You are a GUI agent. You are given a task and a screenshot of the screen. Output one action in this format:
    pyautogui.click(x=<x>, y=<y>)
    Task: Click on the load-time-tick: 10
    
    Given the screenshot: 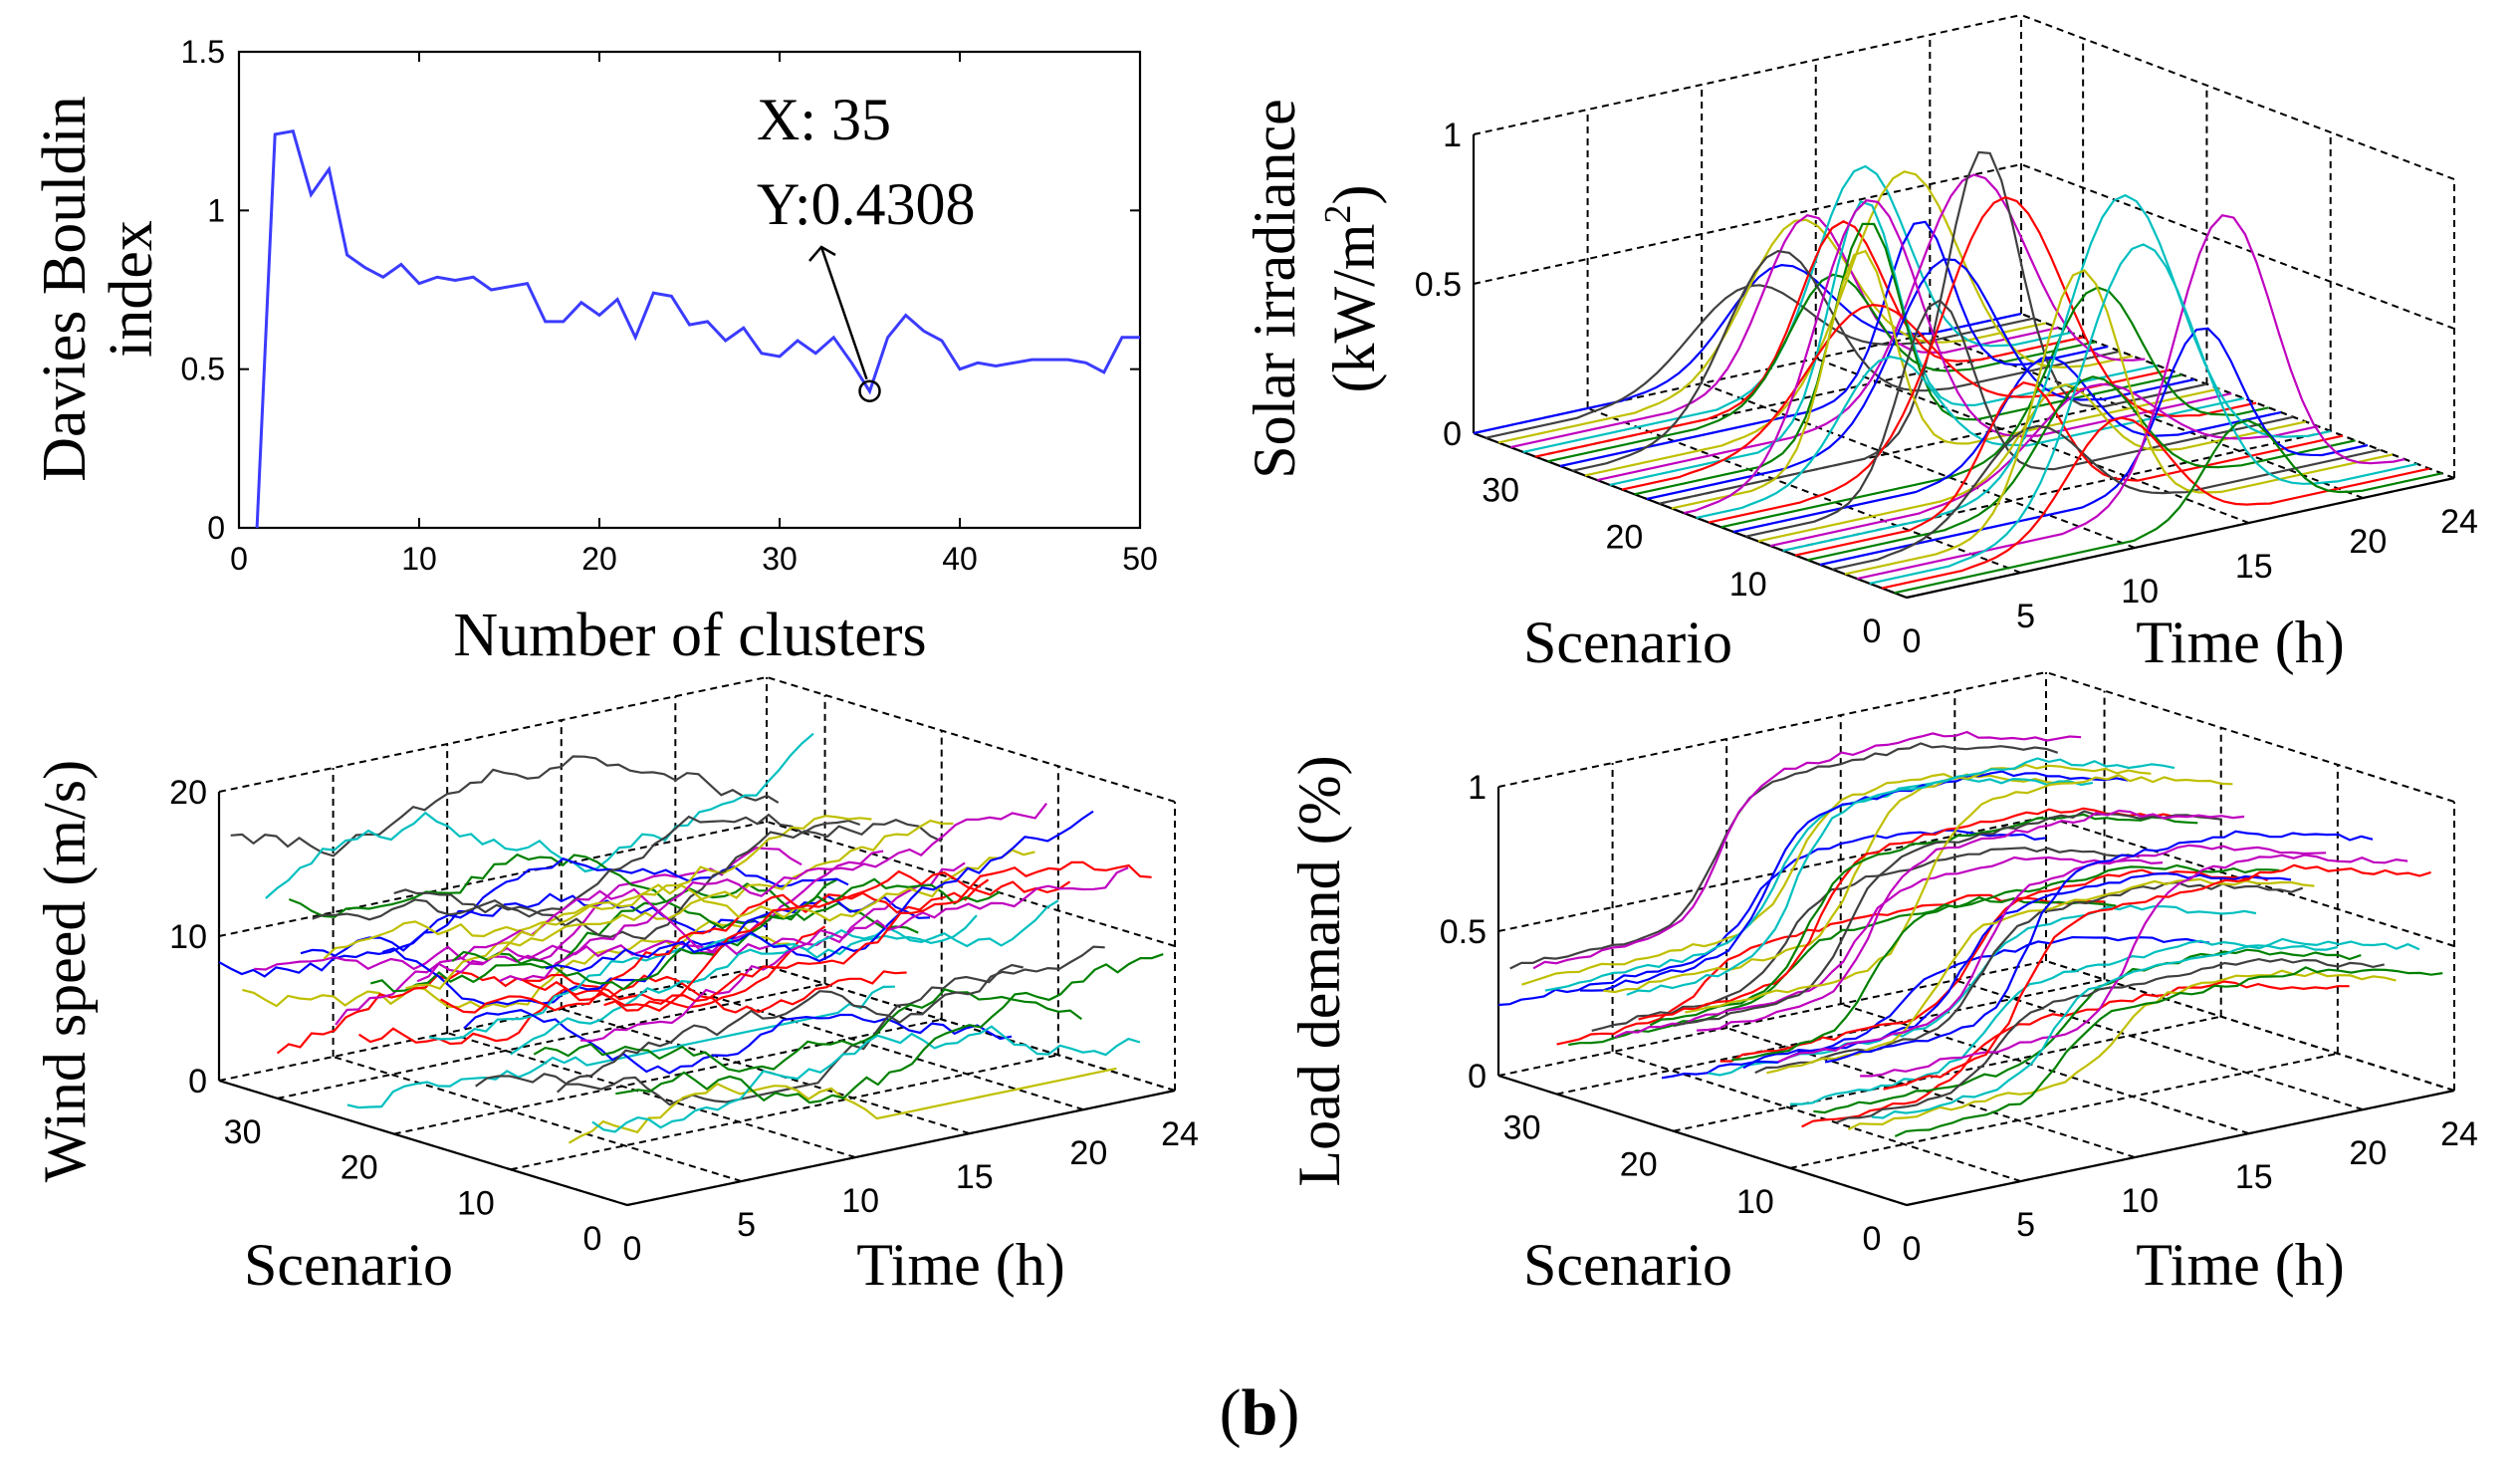 What is the action you would take?
    pyautogui.click(x=2140, y=1201)
    